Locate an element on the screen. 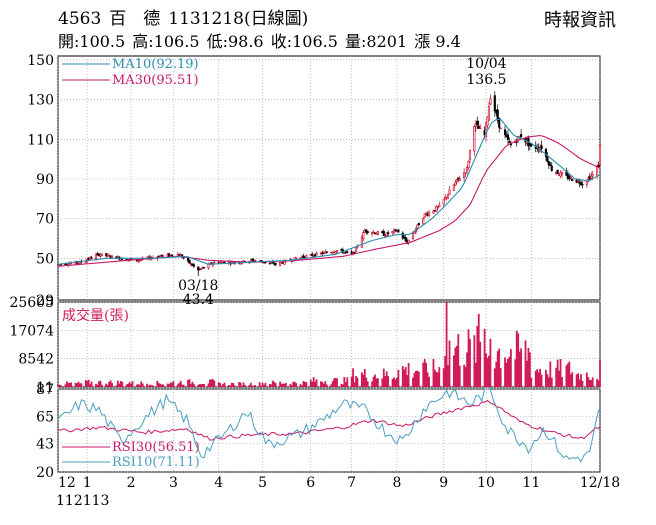 The height and width of the screenshot is (525, 656). x-tick-label: 3 is located at coordinates (173, 483).